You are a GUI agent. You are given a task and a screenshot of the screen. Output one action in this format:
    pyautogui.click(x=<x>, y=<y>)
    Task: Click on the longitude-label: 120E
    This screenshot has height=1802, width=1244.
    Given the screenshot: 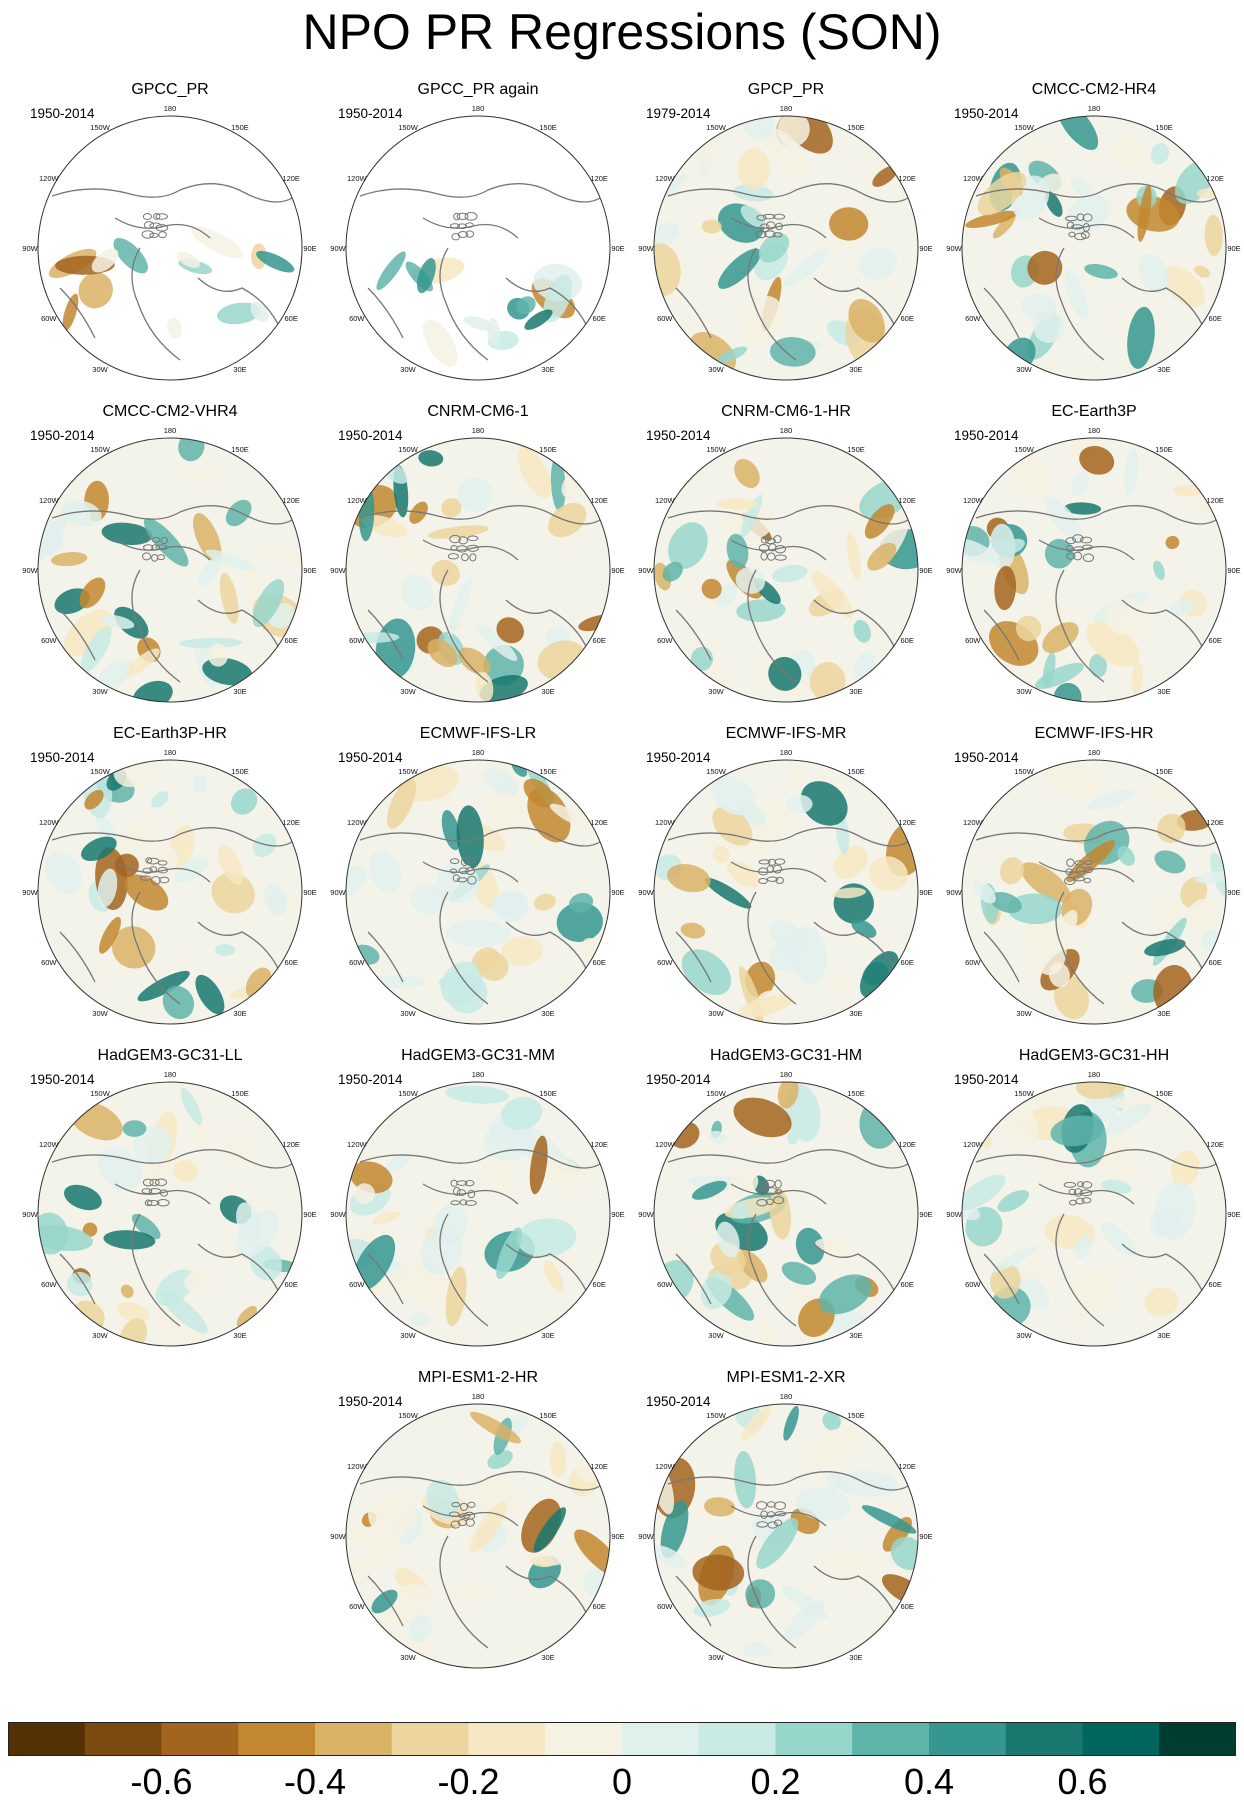 What is the action you would take?
    pyautogui.click(x=1215, y=822)
    